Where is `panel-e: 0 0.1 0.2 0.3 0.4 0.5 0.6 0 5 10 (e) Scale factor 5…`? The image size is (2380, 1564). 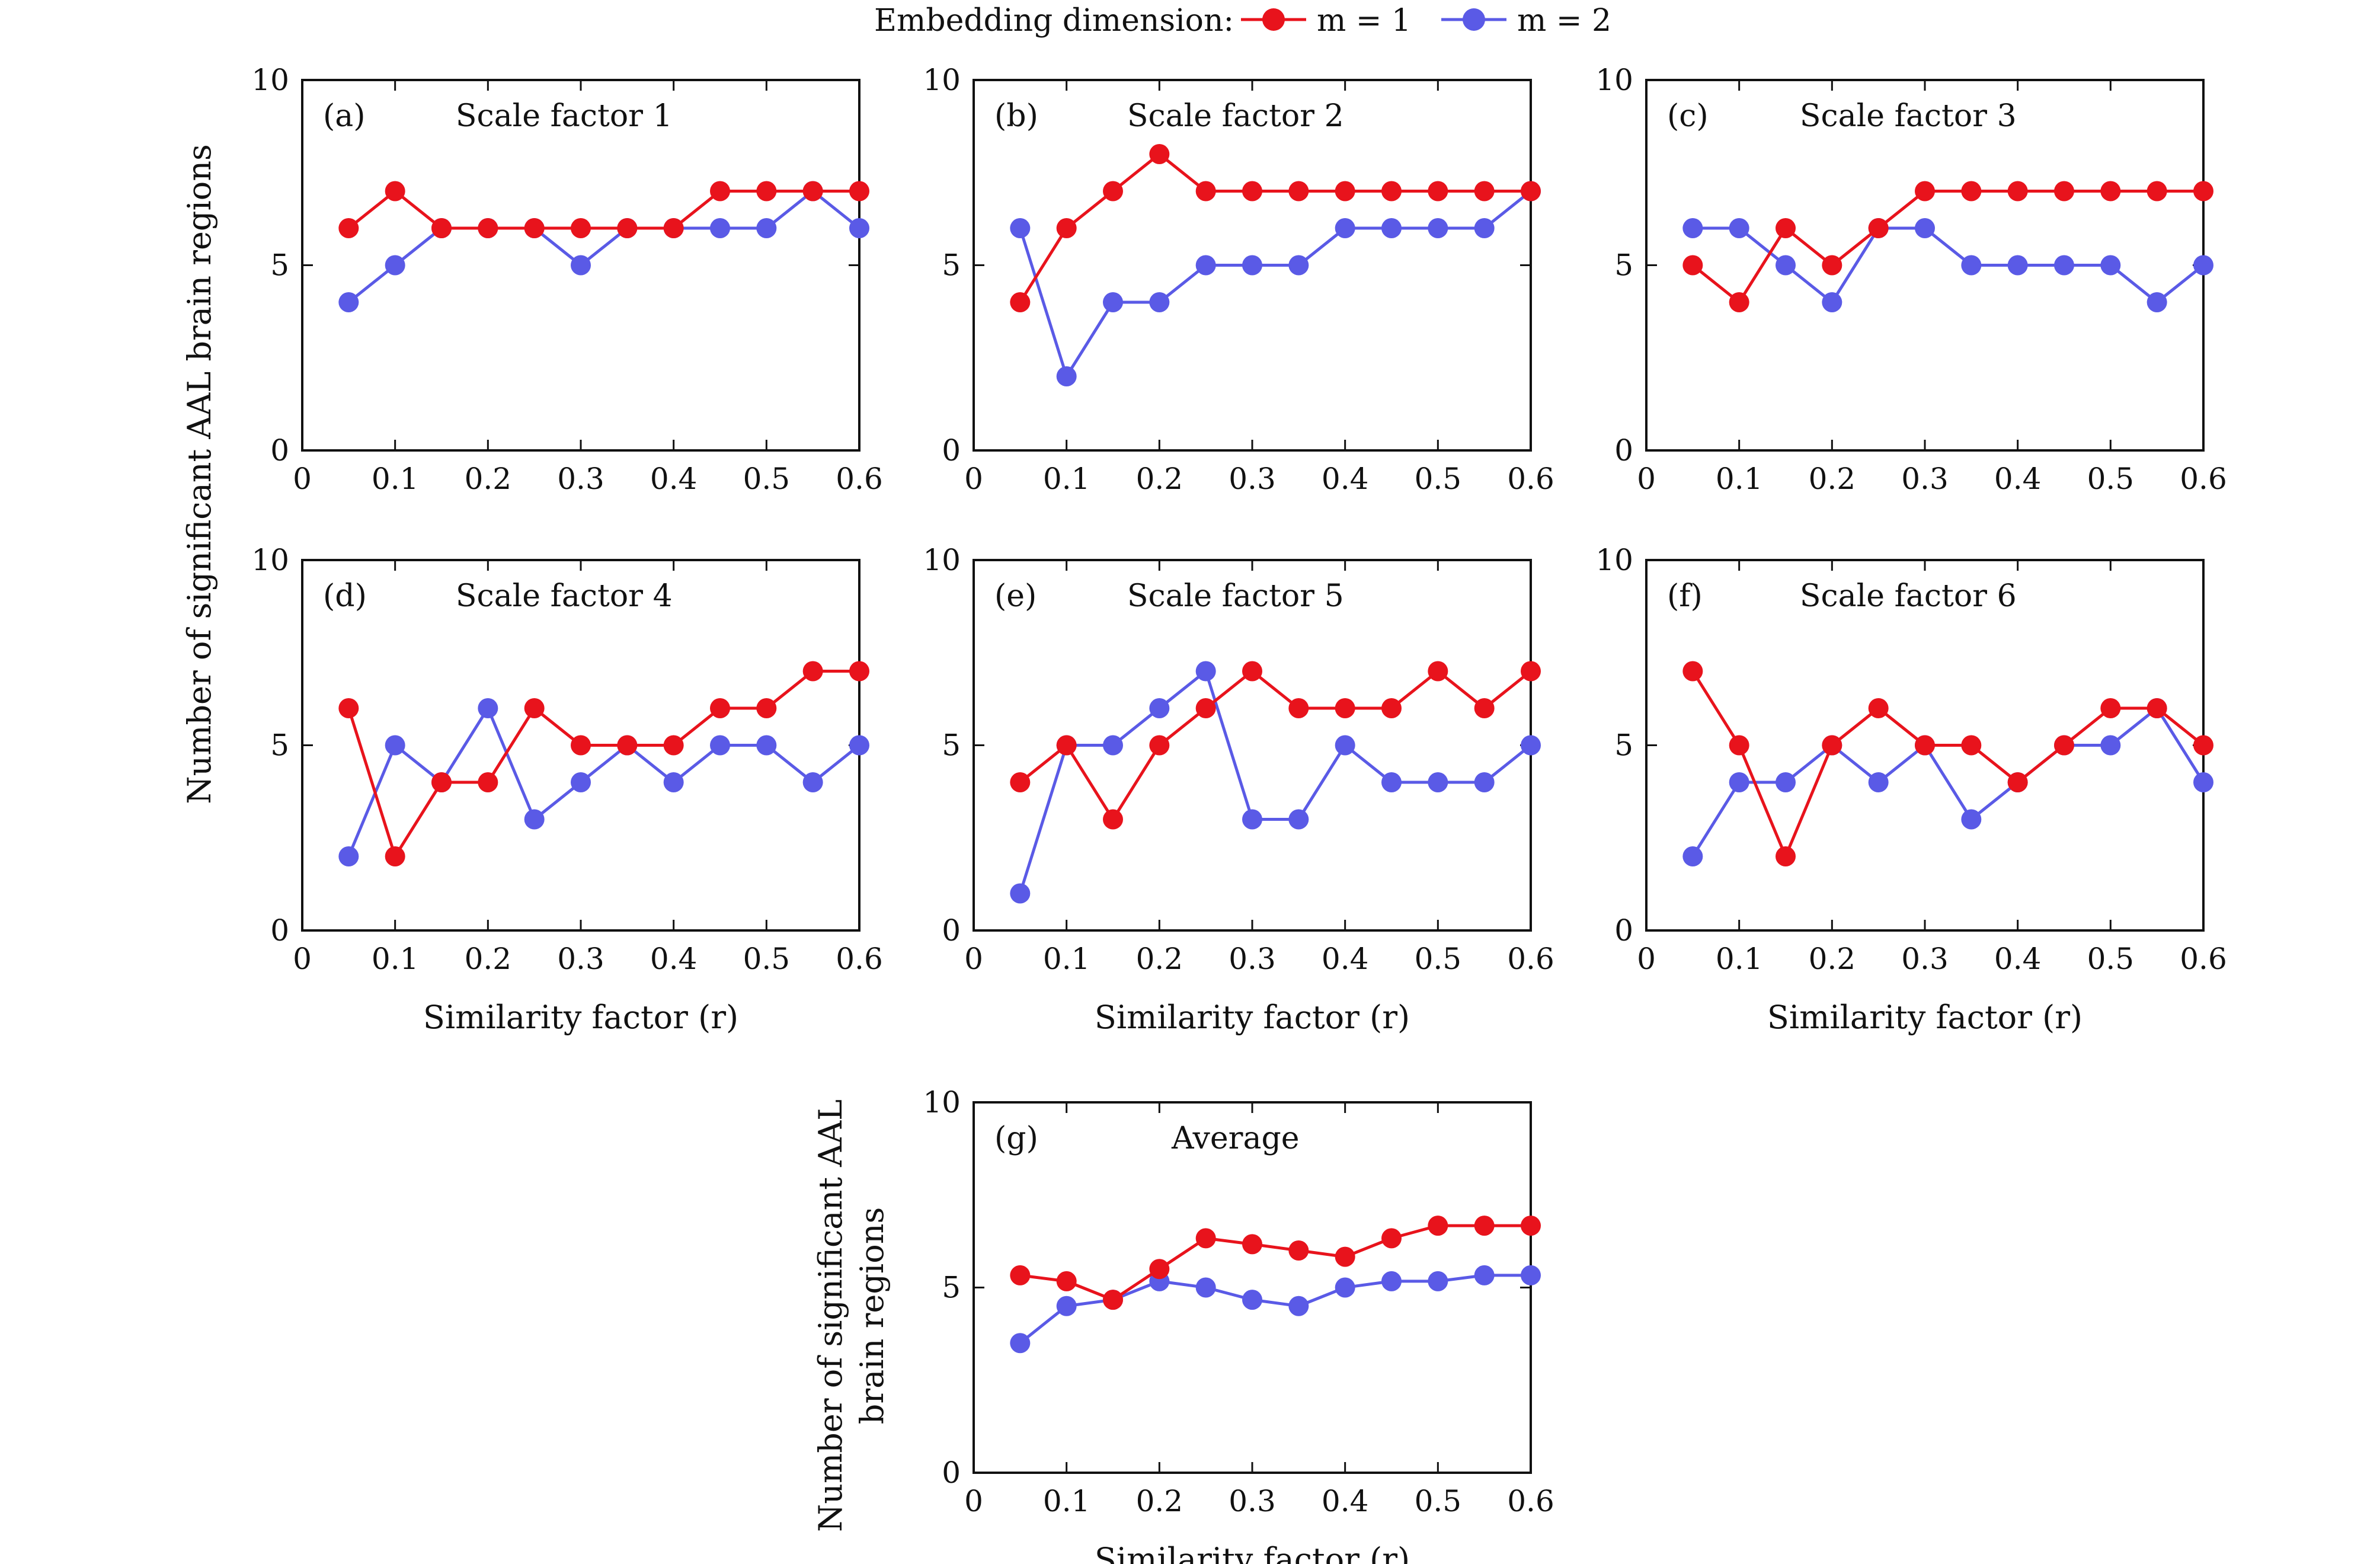 panel-e: 0 0.1 0.2 0.3 0.4 0.5 0.6 0 5 10 (e) Scale factor 5… is located at coordinates (1238, 789).